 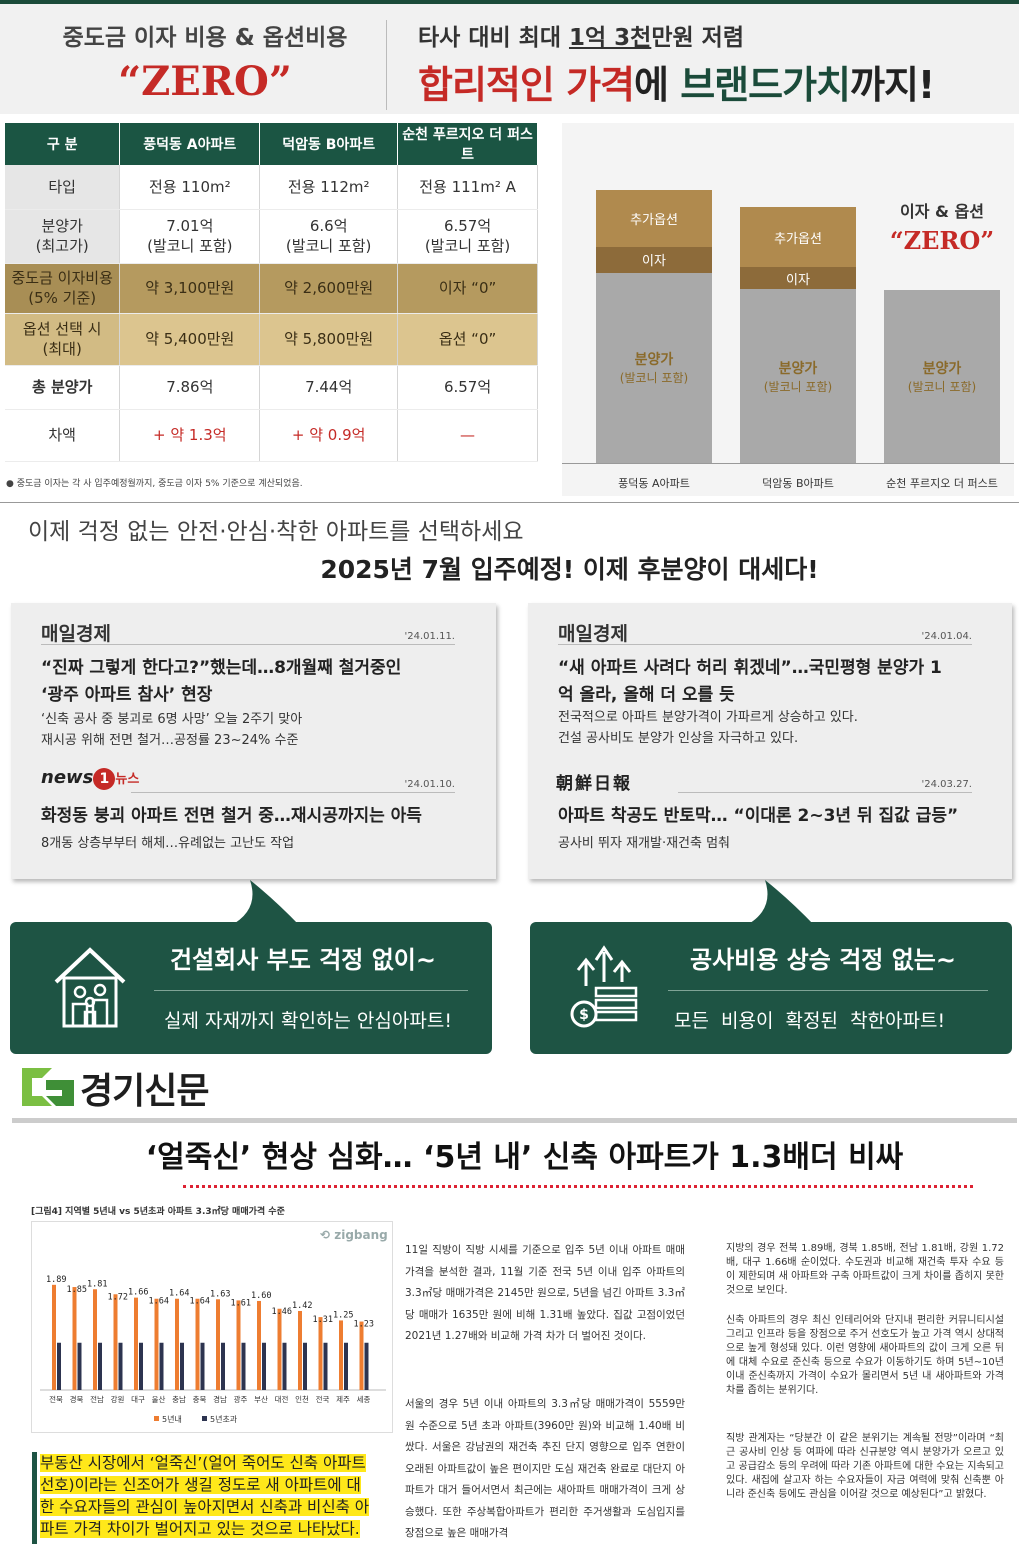 What do you see at coordinates (190, 144) in the screenshot?
I see `table-header: 풍덕동 A아파트` at bounding box center [190, 144].